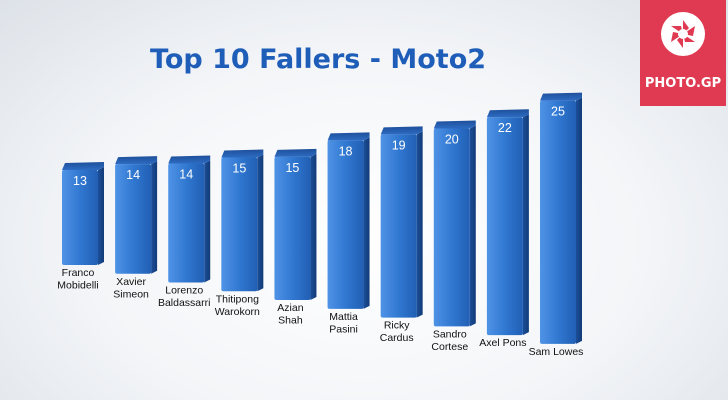 The height and width of the screenshot is (400, 728). I want to click on bar-8: 20, so click(454, 223).